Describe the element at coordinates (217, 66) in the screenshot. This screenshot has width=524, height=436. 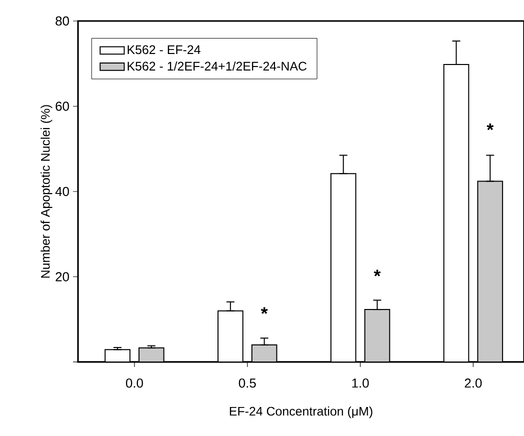
I see `legend-label: K562 - 1/2EF-24+1/2EF-24-NAC` at that location.